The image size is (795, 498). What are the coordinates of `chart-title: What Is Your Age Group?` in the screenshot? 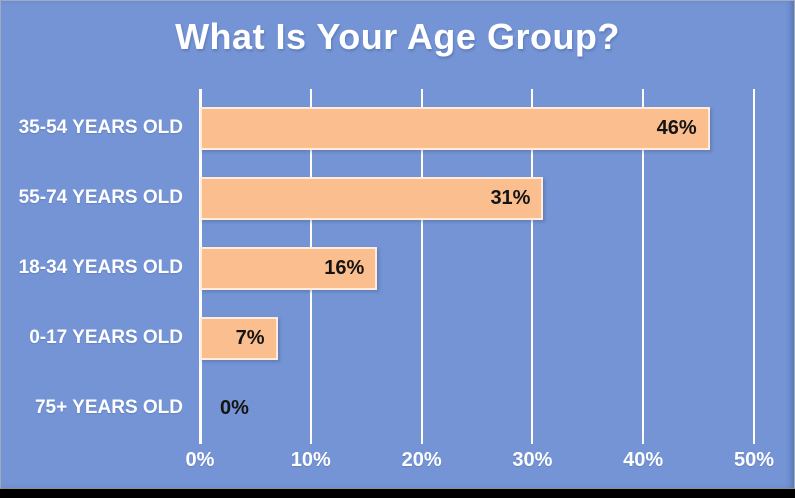 It's located at (397, 36).